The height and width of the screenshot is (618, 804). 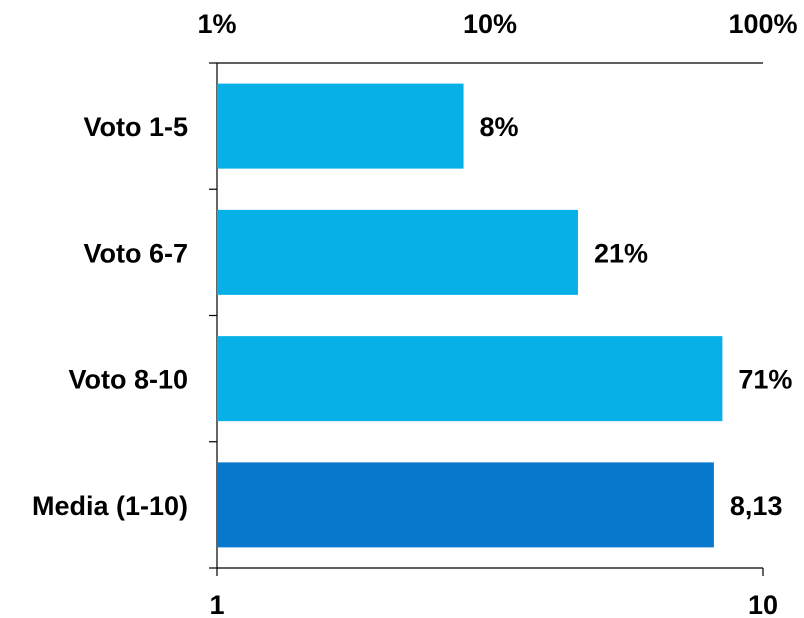 What do you see at coordinates (110, 506) in the screenshot?
I see `category-label-media-1-10: Media (1-10)` at bounding box center [110, 506].